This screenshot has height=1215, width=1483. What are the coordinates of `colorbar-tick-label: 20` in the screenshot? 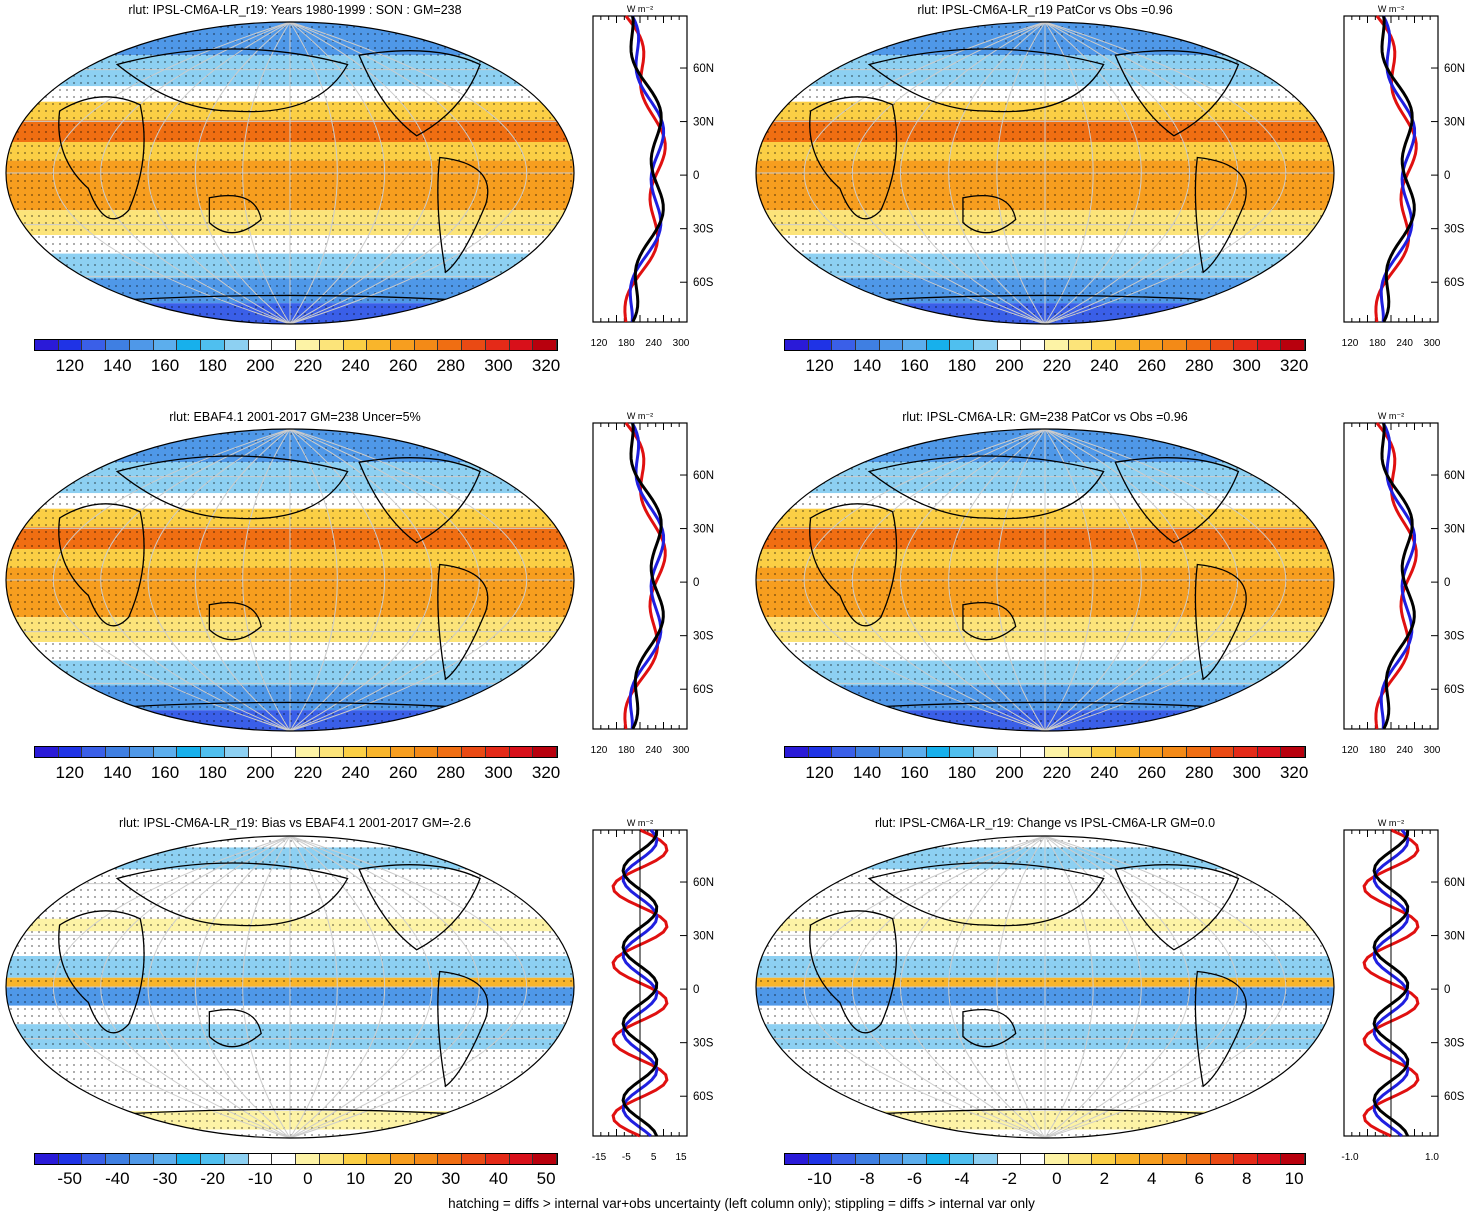 It's located at (403, 1178).